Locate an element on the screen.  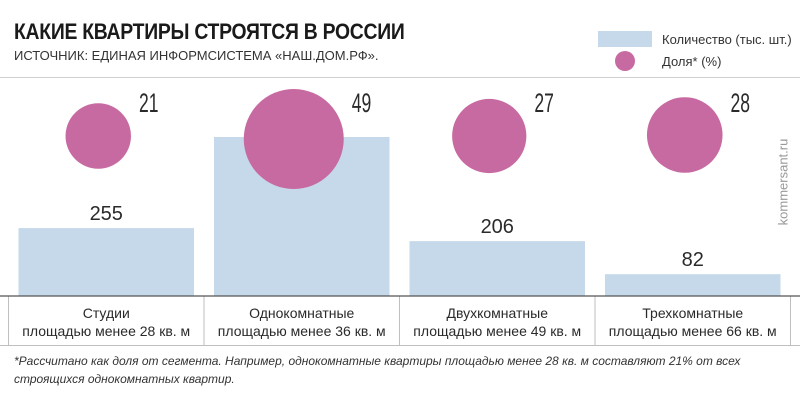
legend-item-quantity: Количество (тыс. шт.) is located at coordinates (695, 39).